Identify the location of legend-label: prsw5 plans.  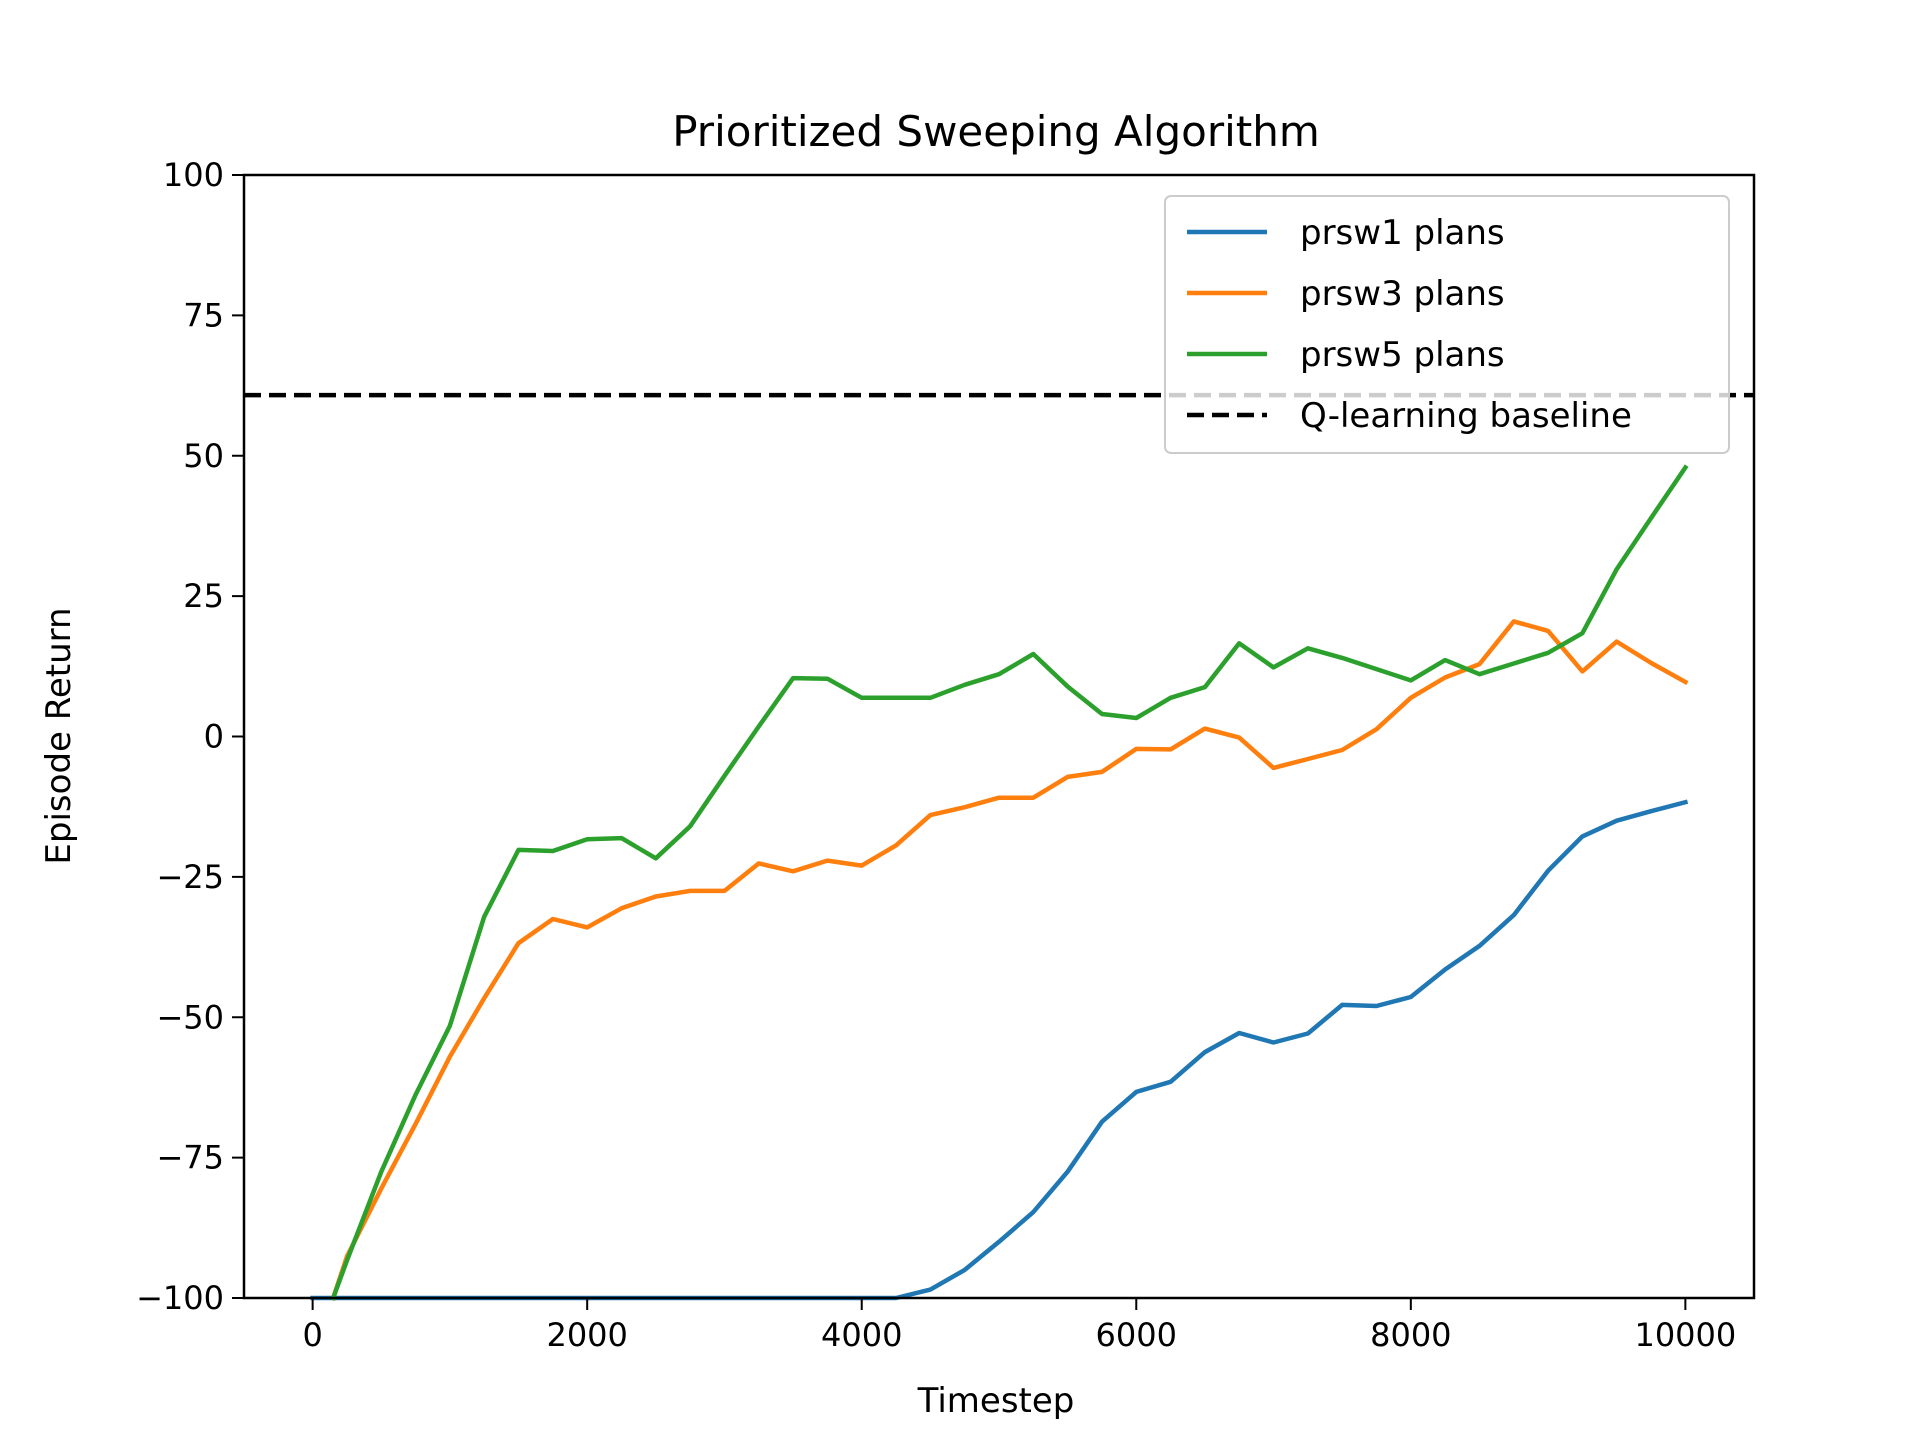
(1402, 355).